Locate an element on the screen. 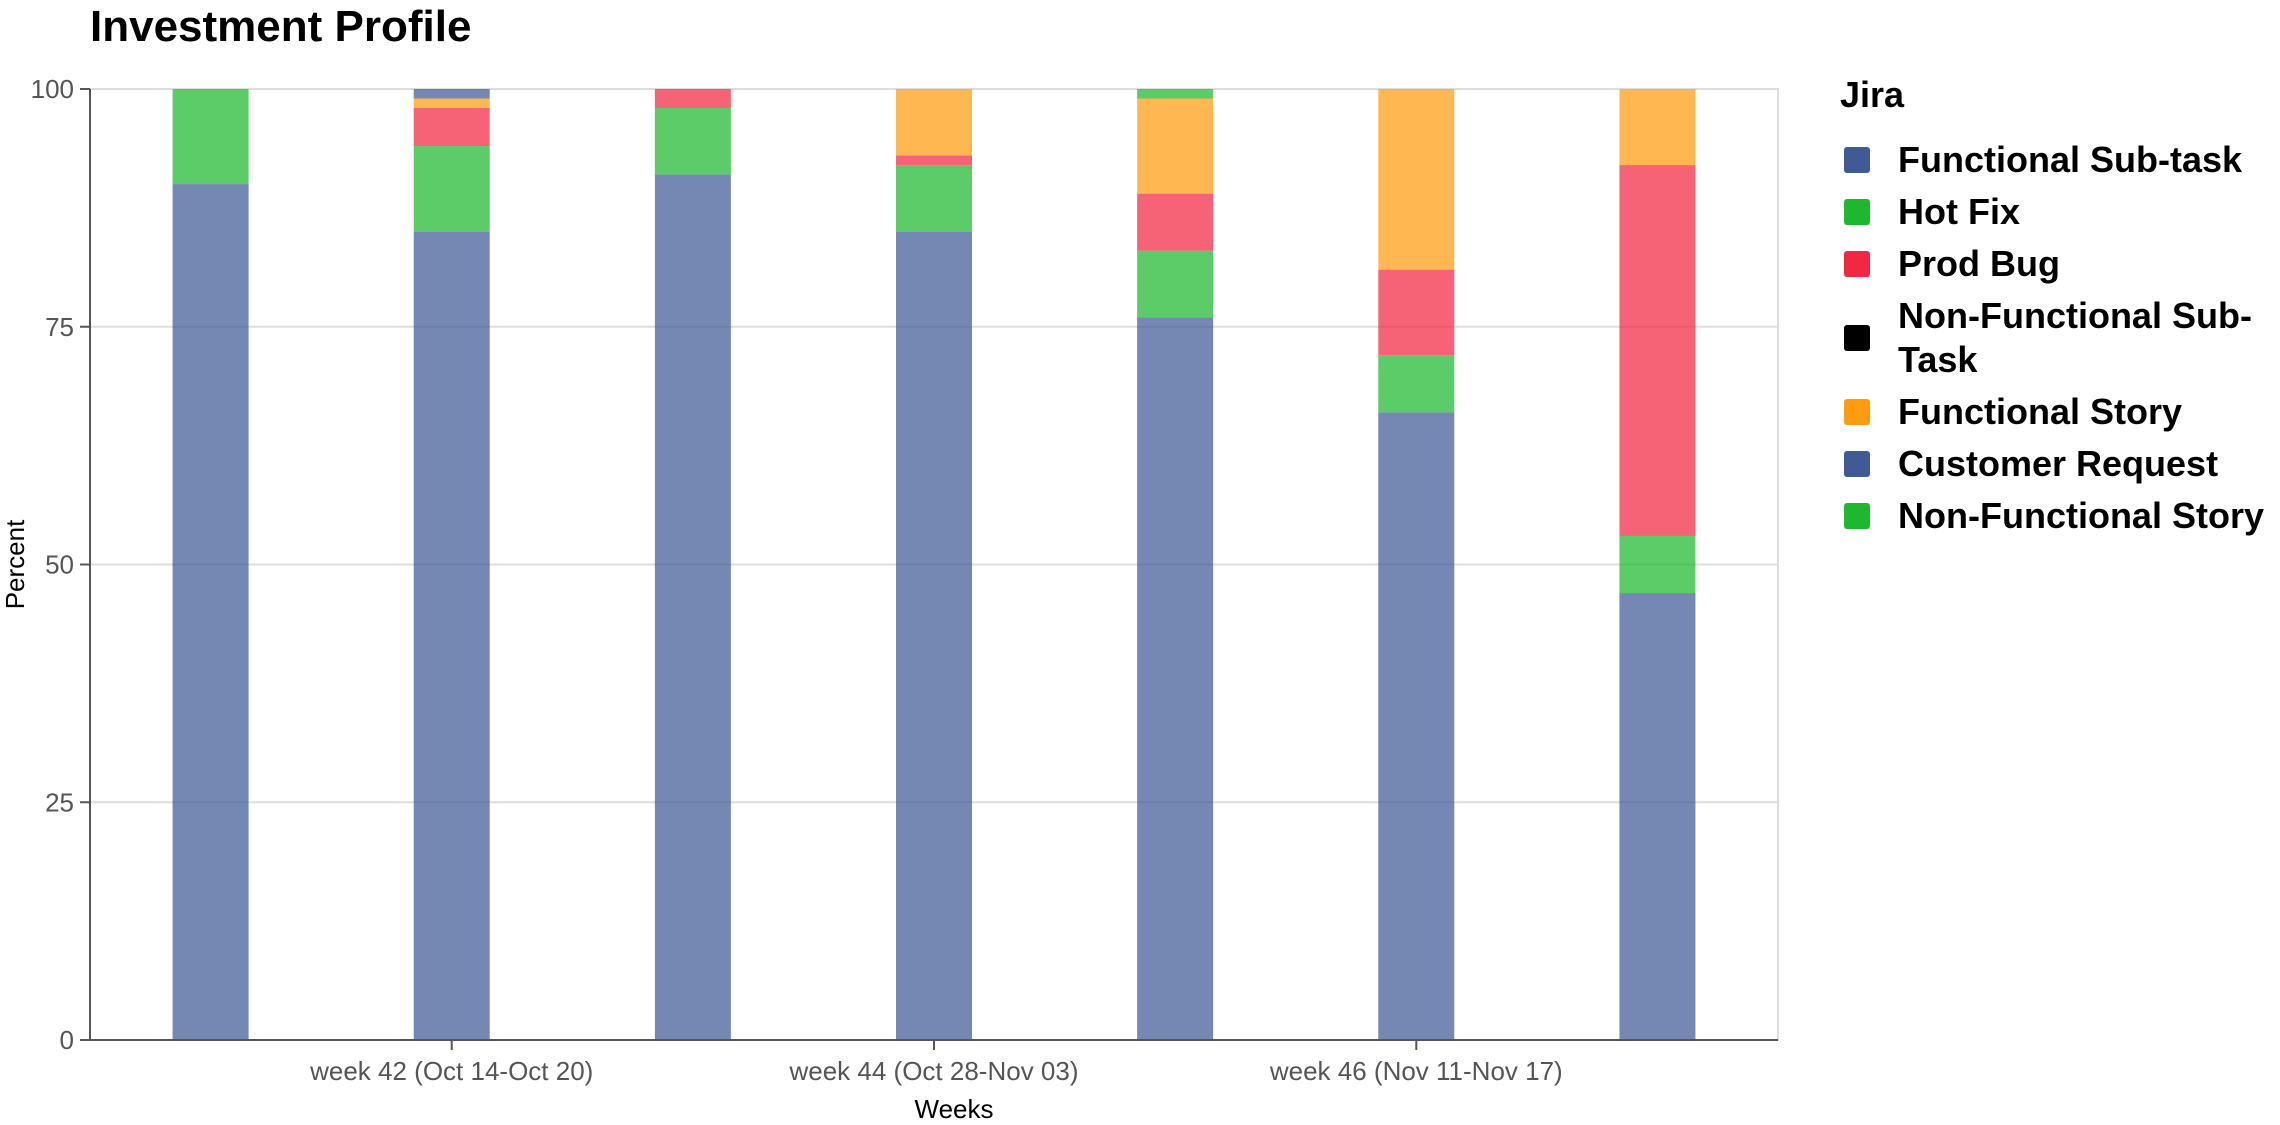 The height and width of the screenshot is (1125, 2280). legend-item: Functional Story is located at coordinates (2060, 412).